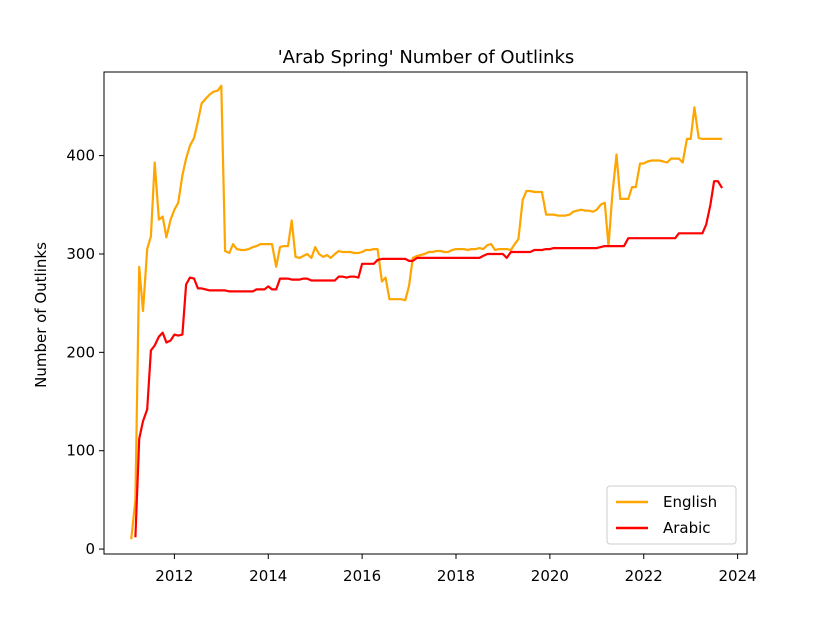 This screenshot has height=623, width=830. I want to click on x-tick-label: 2022, so click(644, 576).